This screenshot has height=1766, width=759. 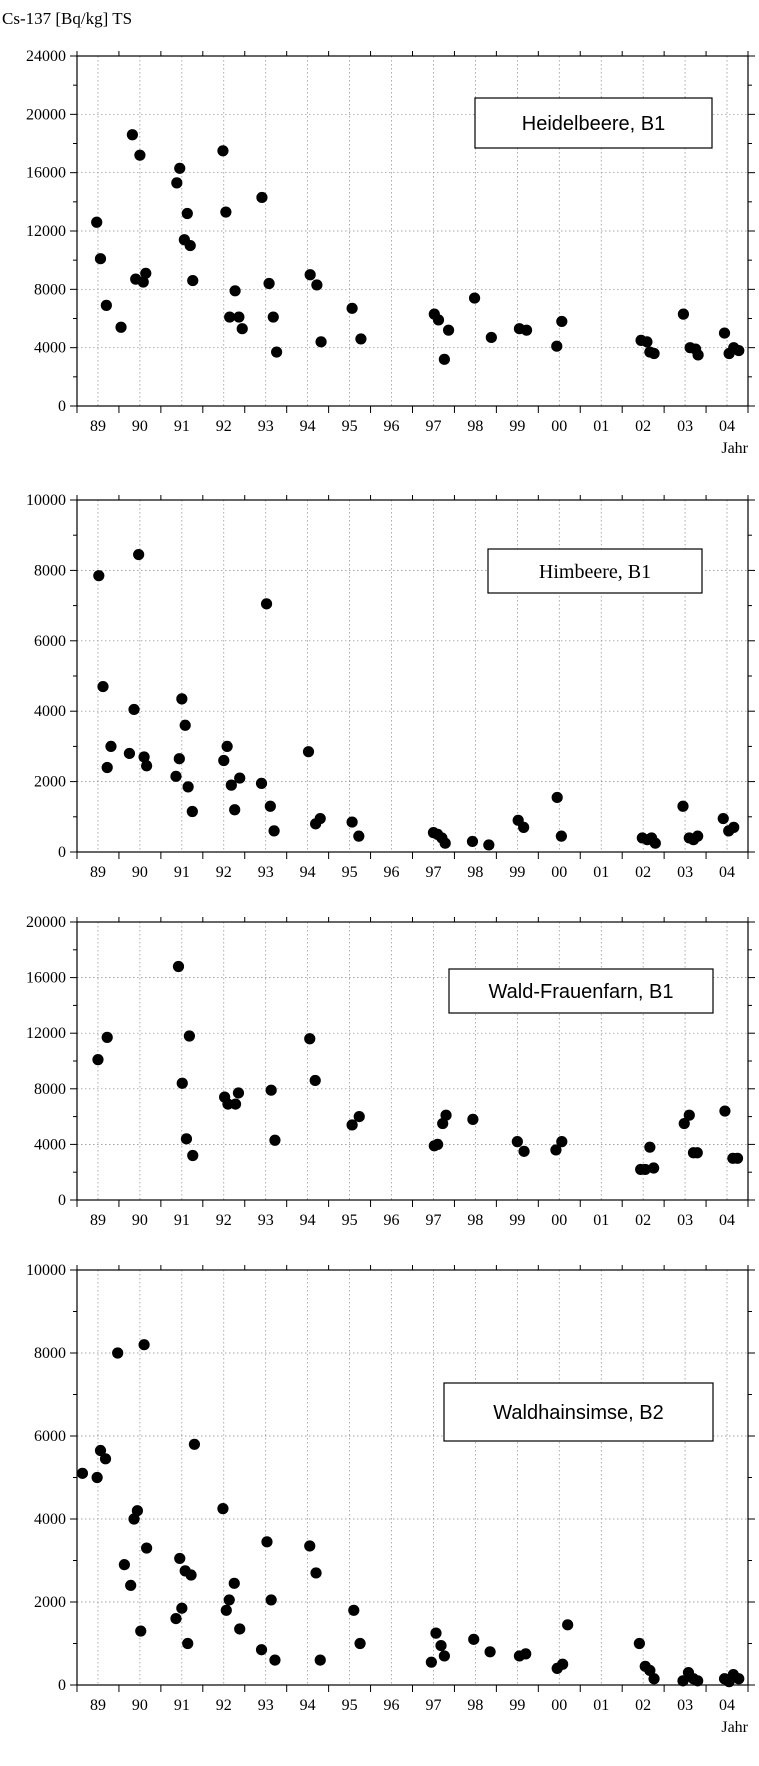 I want to click on y-tick-label: 20000, so click(x=46, y=922).